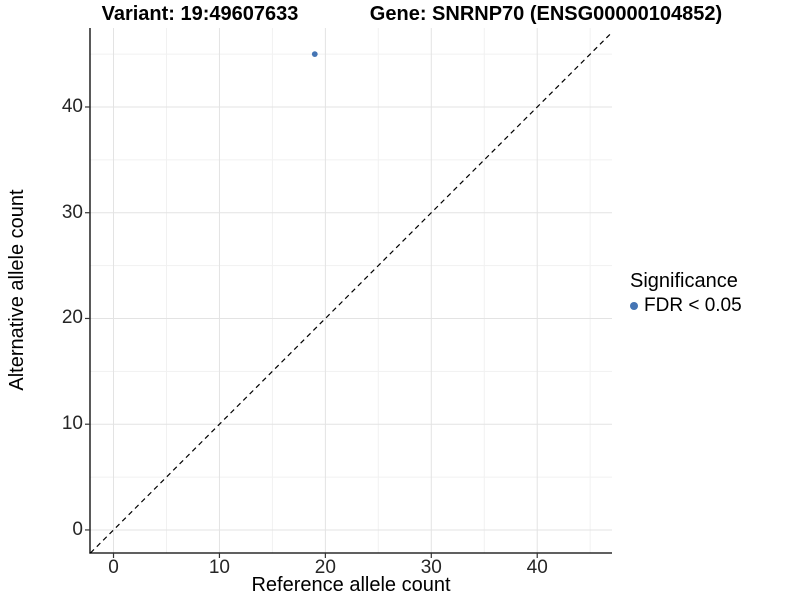 The height and width of the screenshot is (600, 800). I want to click on y-tick-label: 0, so click(77, 529).